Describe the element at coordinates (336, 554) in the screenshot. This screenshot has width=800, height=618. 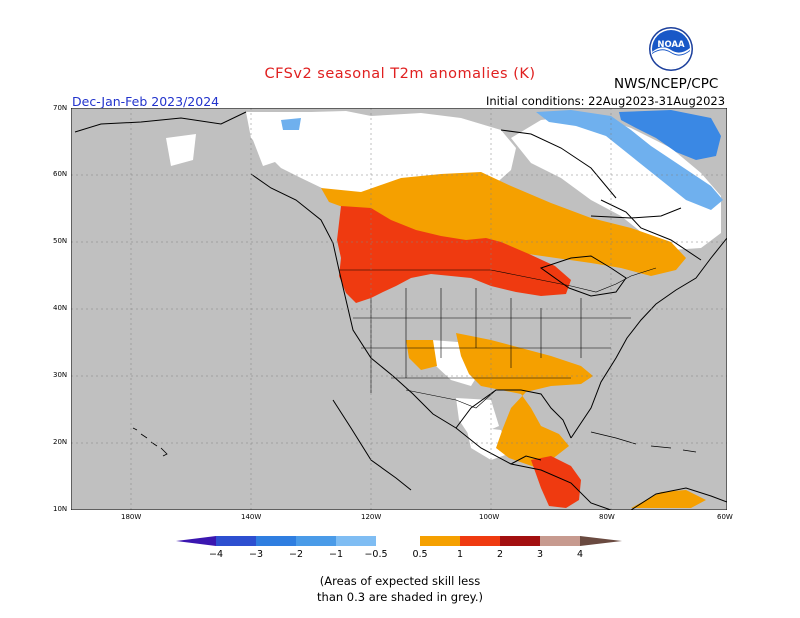
I see `colorbar-tick: −1` at that location.